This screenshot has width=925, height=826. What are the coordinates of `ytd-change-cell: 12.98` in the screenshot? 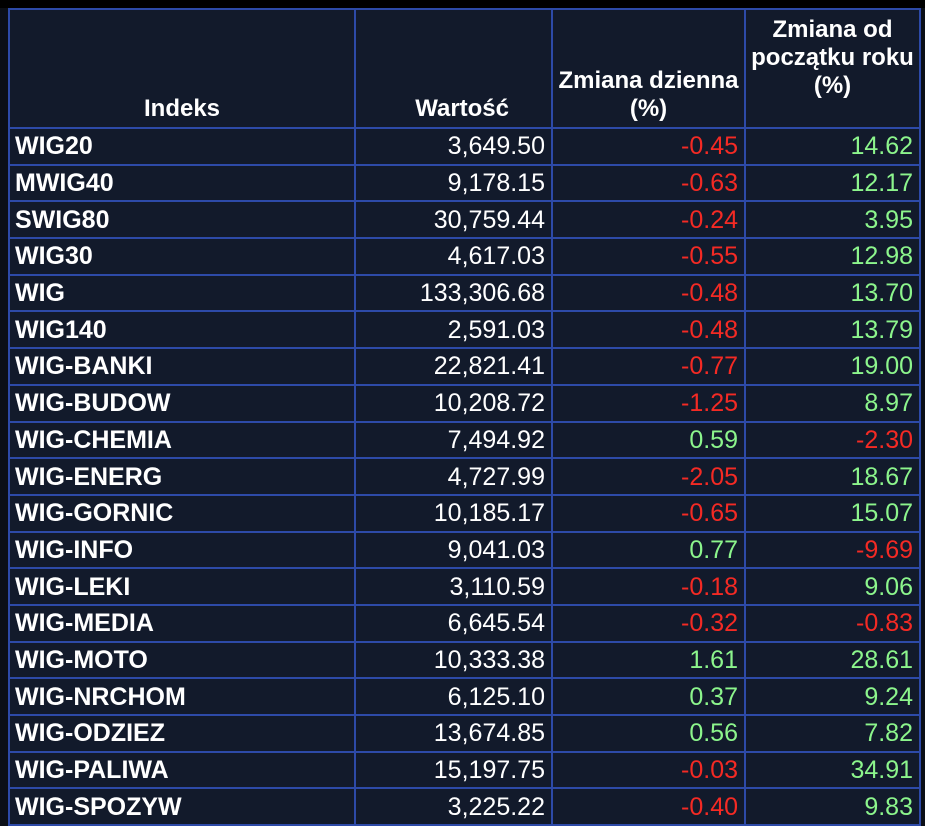 It's located at (832, 256).